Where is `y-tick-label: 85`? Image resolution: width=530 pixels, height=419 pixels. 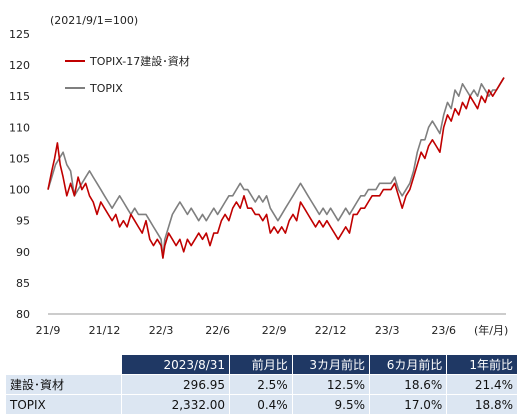 y-tick-label: 85 is located at coordinates (23, 283).